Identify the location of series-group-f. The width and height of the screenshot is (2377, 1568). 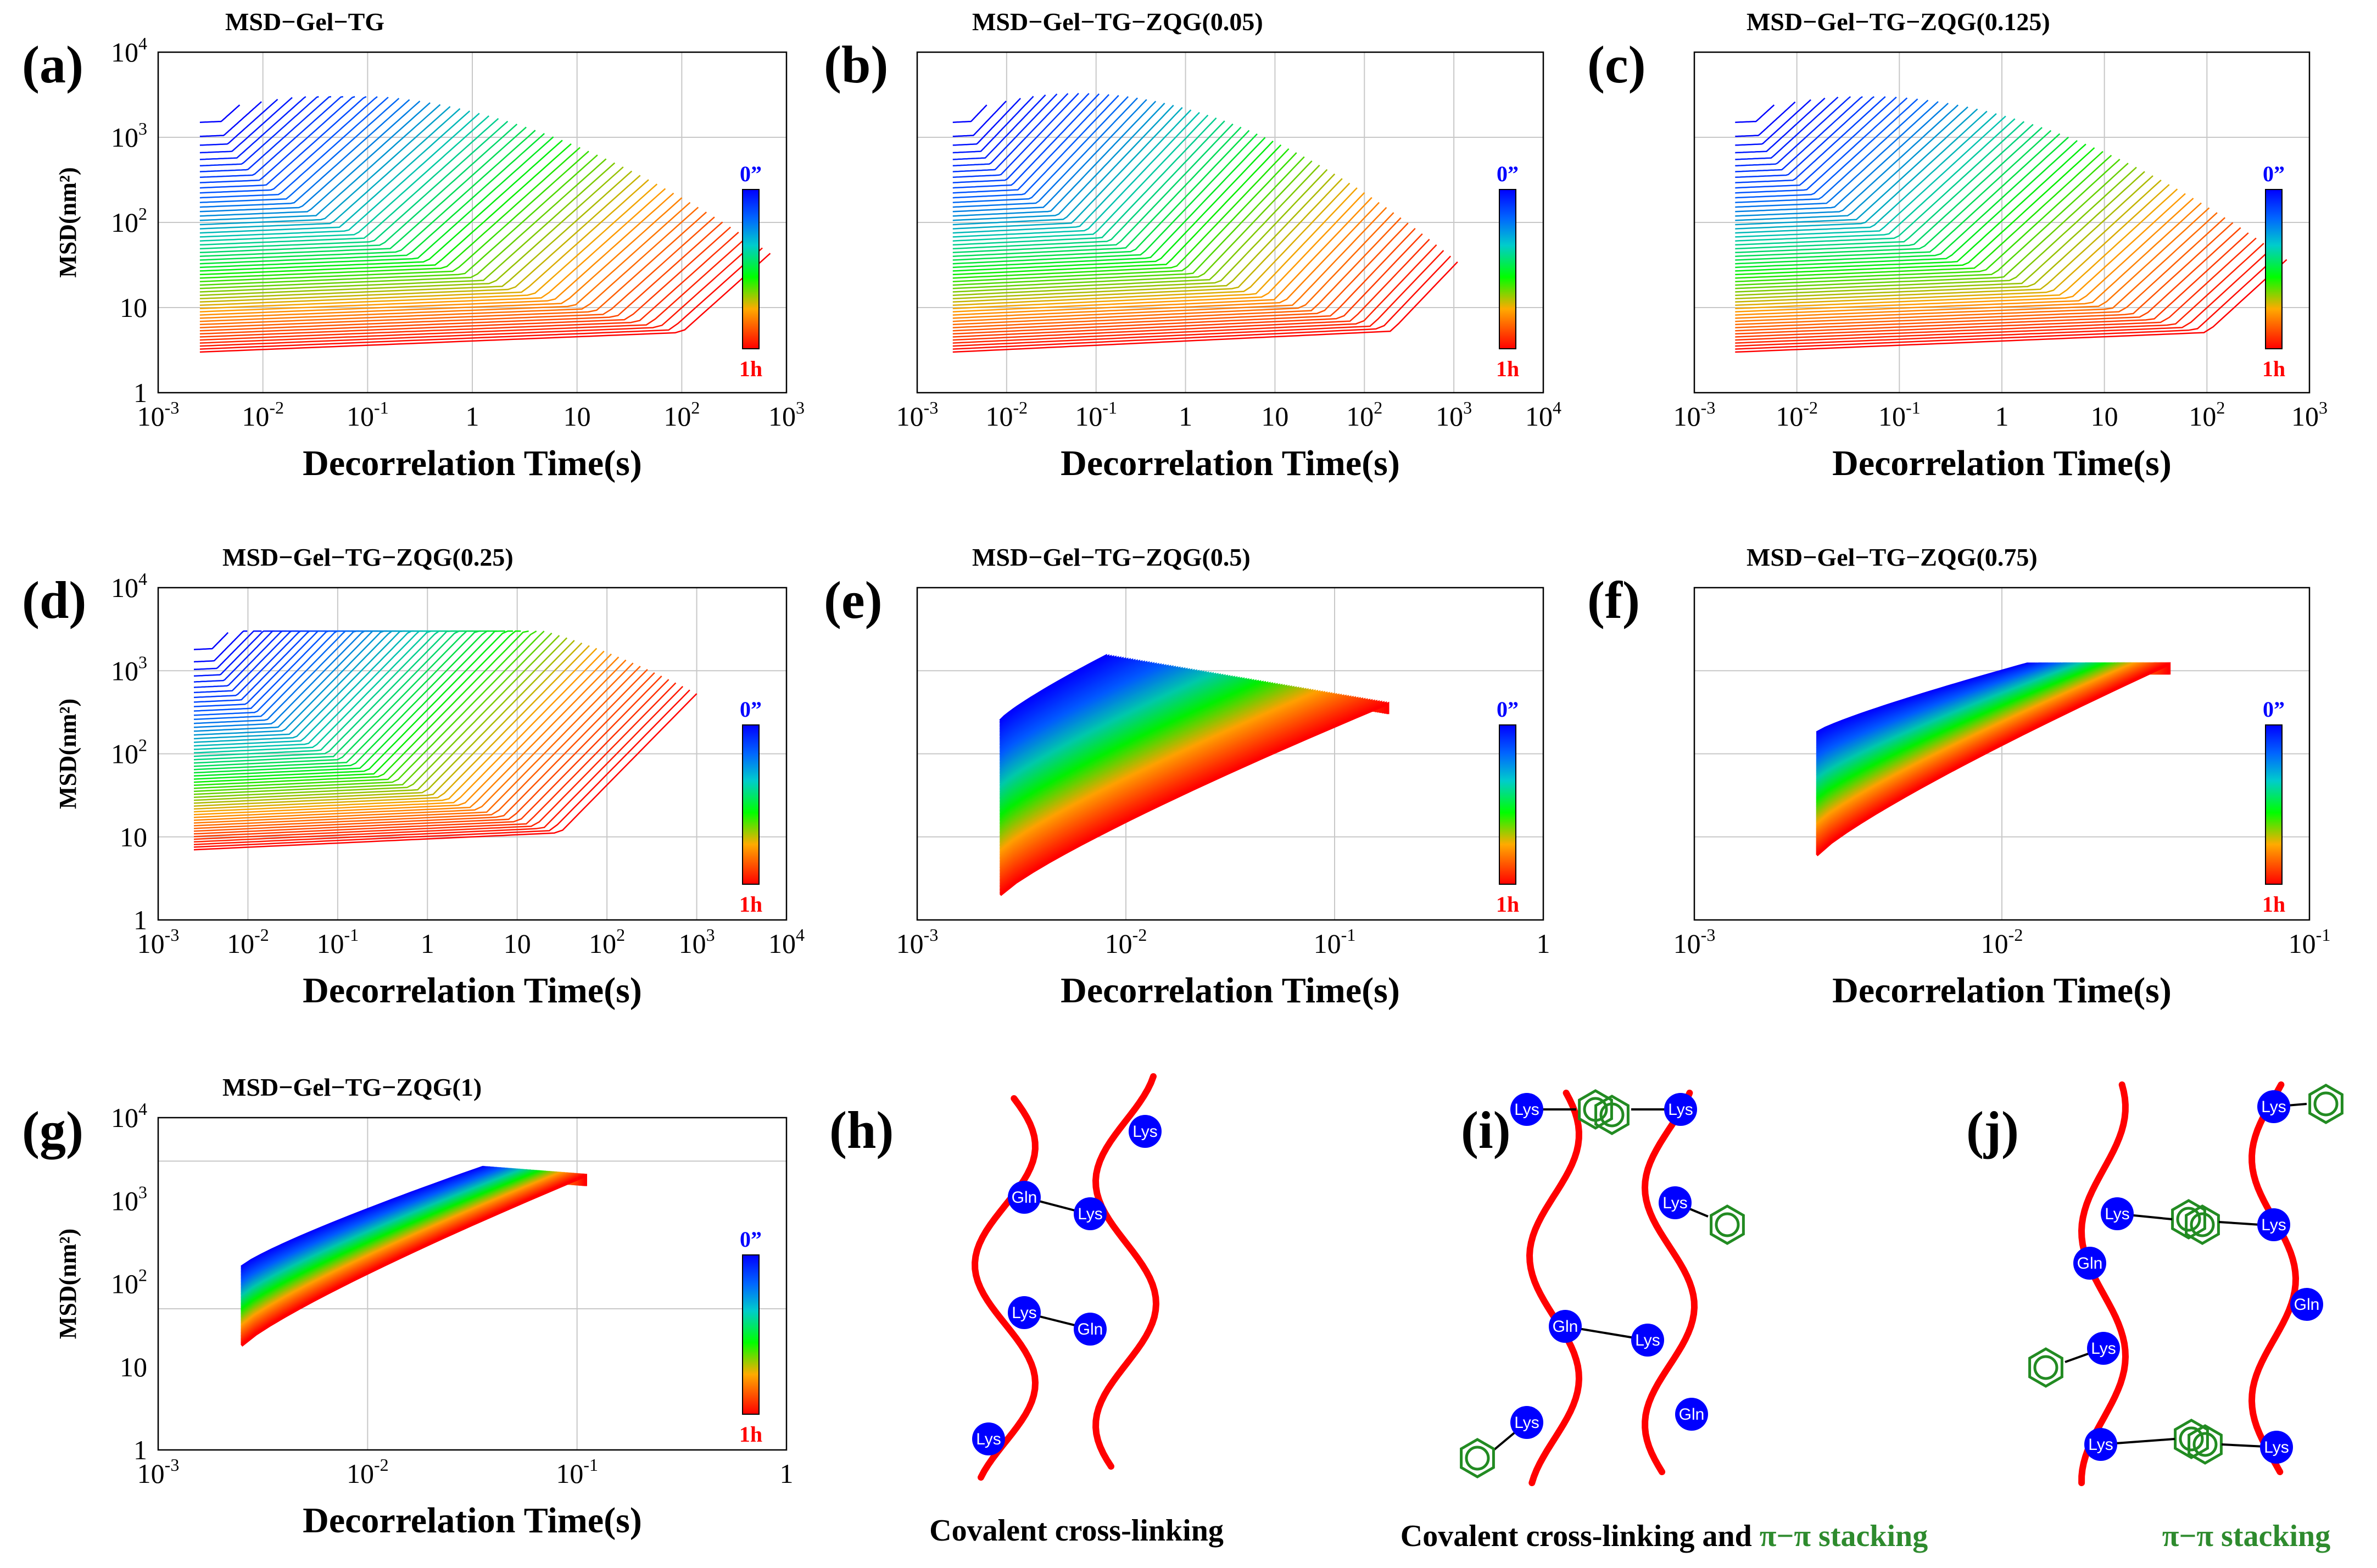
(1994, 759).